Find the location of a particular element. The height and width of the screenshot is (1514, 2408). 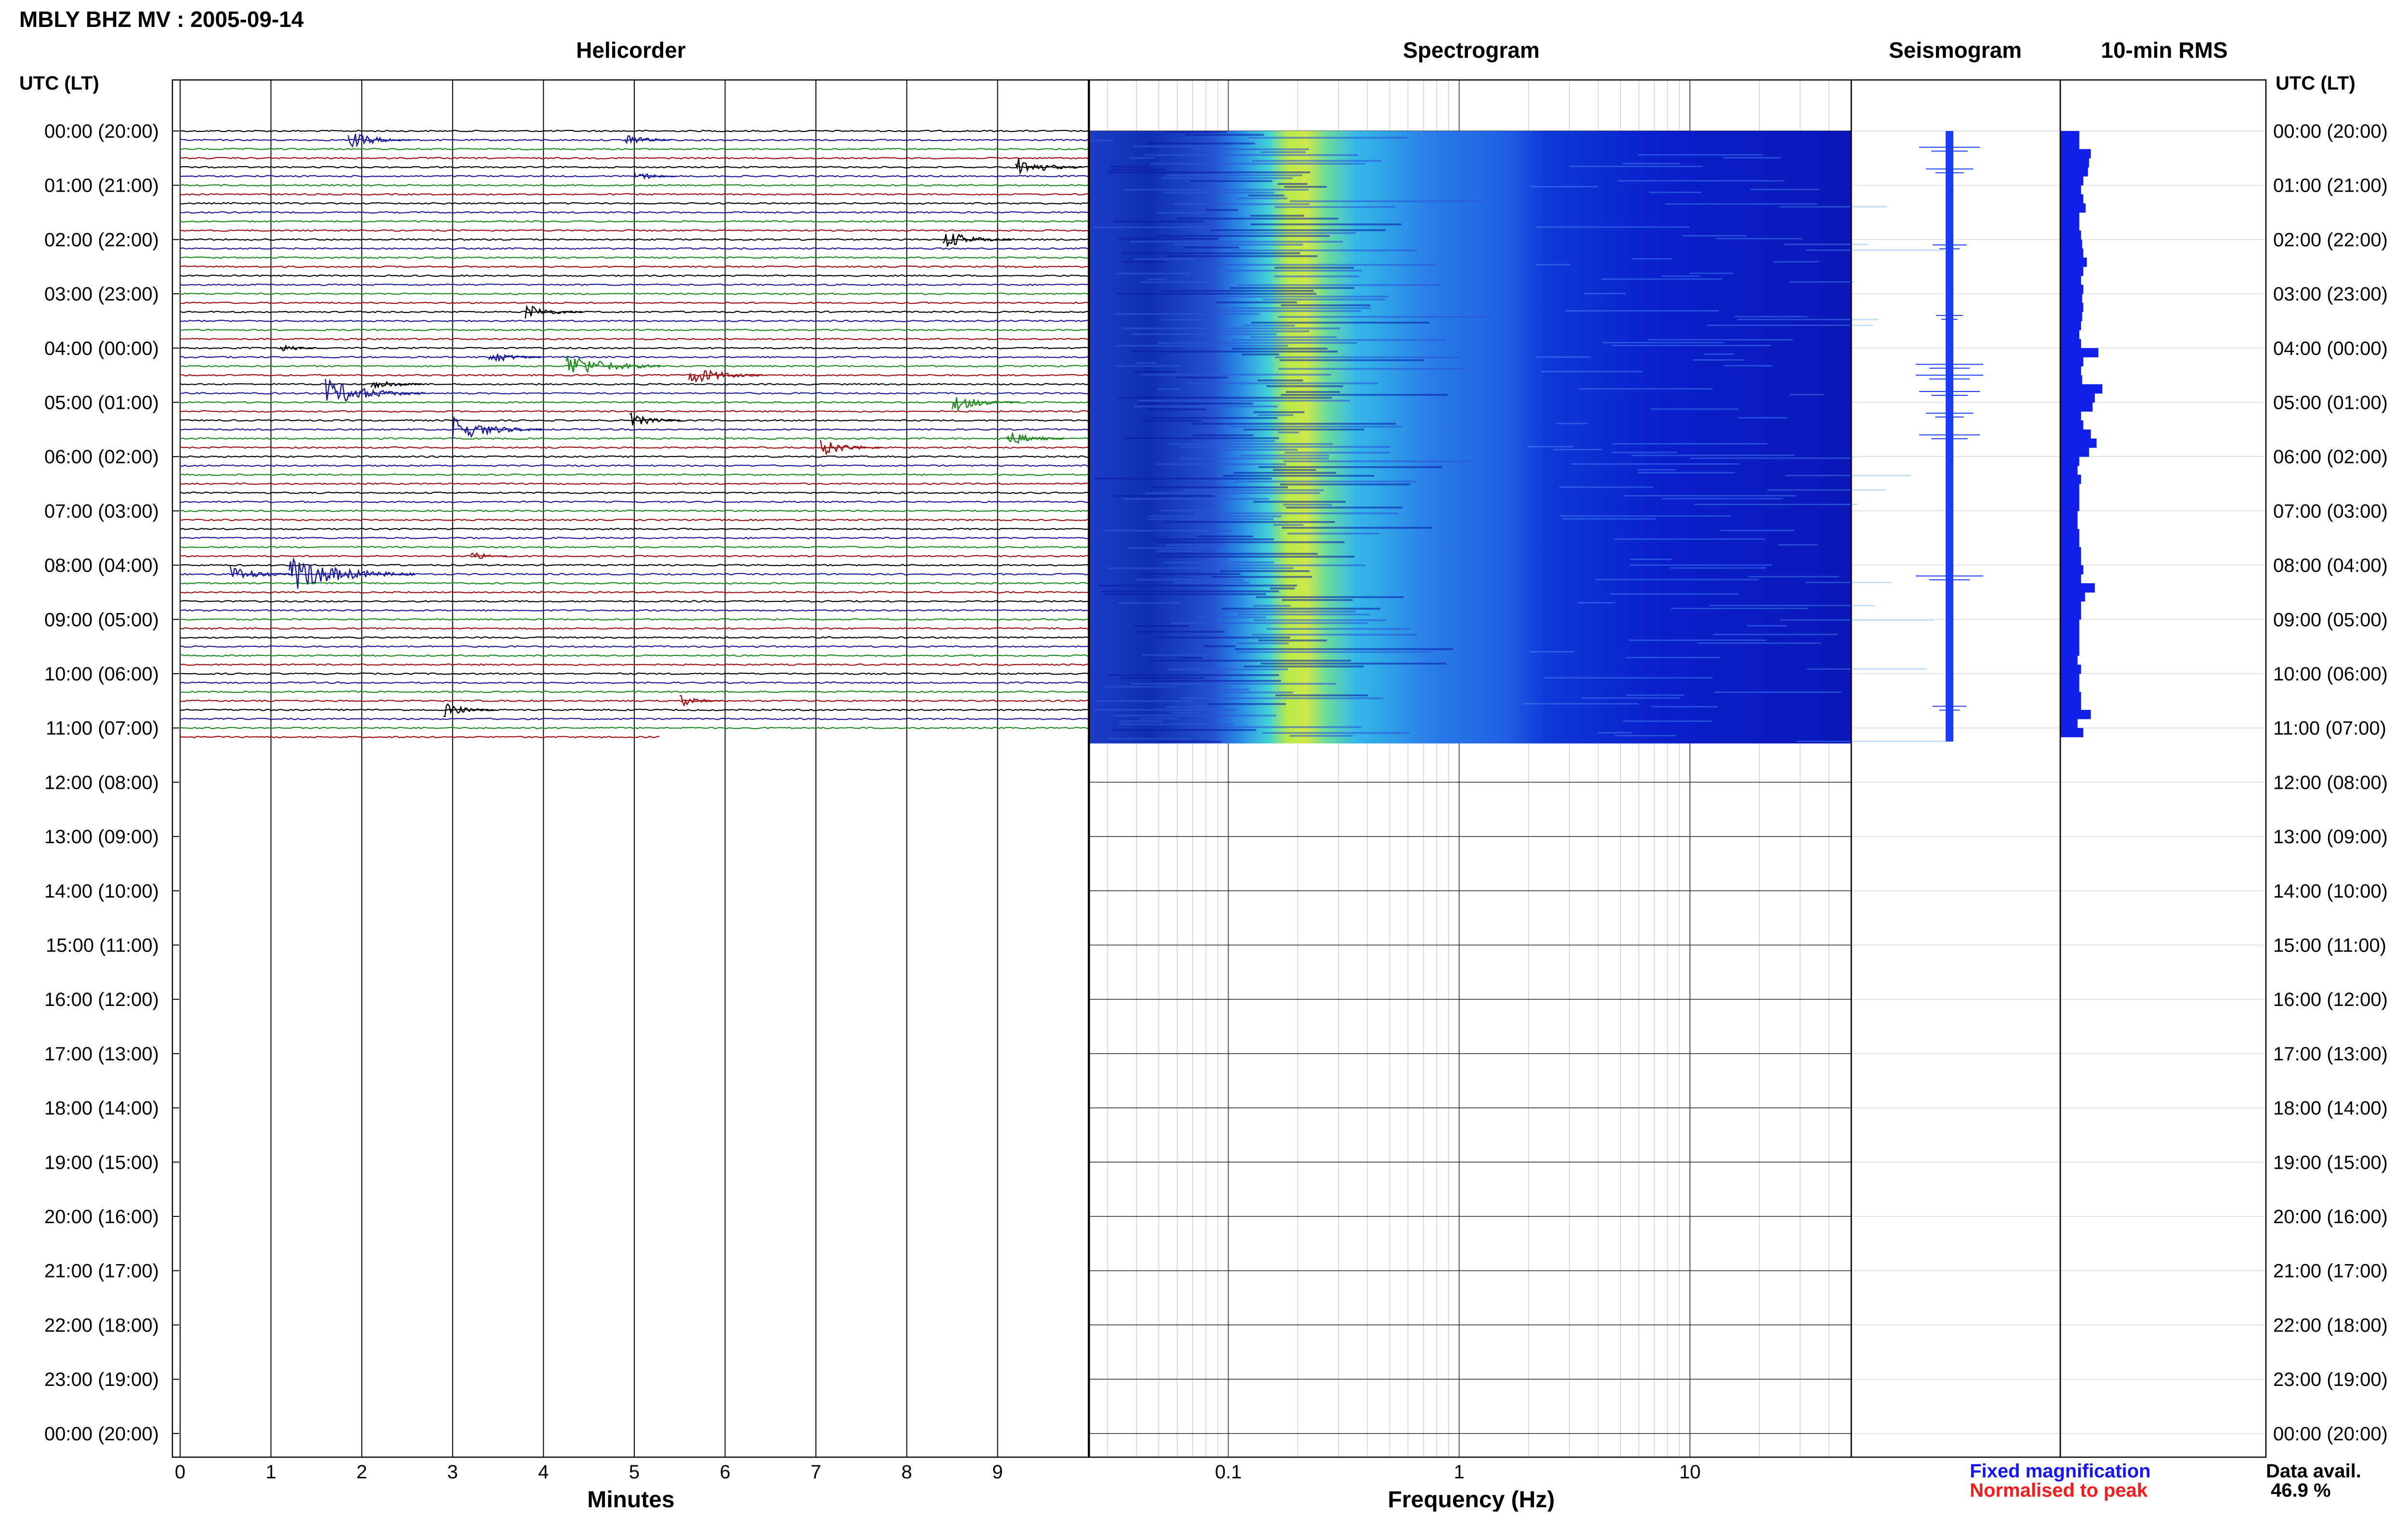

seismogram-trace is located at coordinates (1949, 436).